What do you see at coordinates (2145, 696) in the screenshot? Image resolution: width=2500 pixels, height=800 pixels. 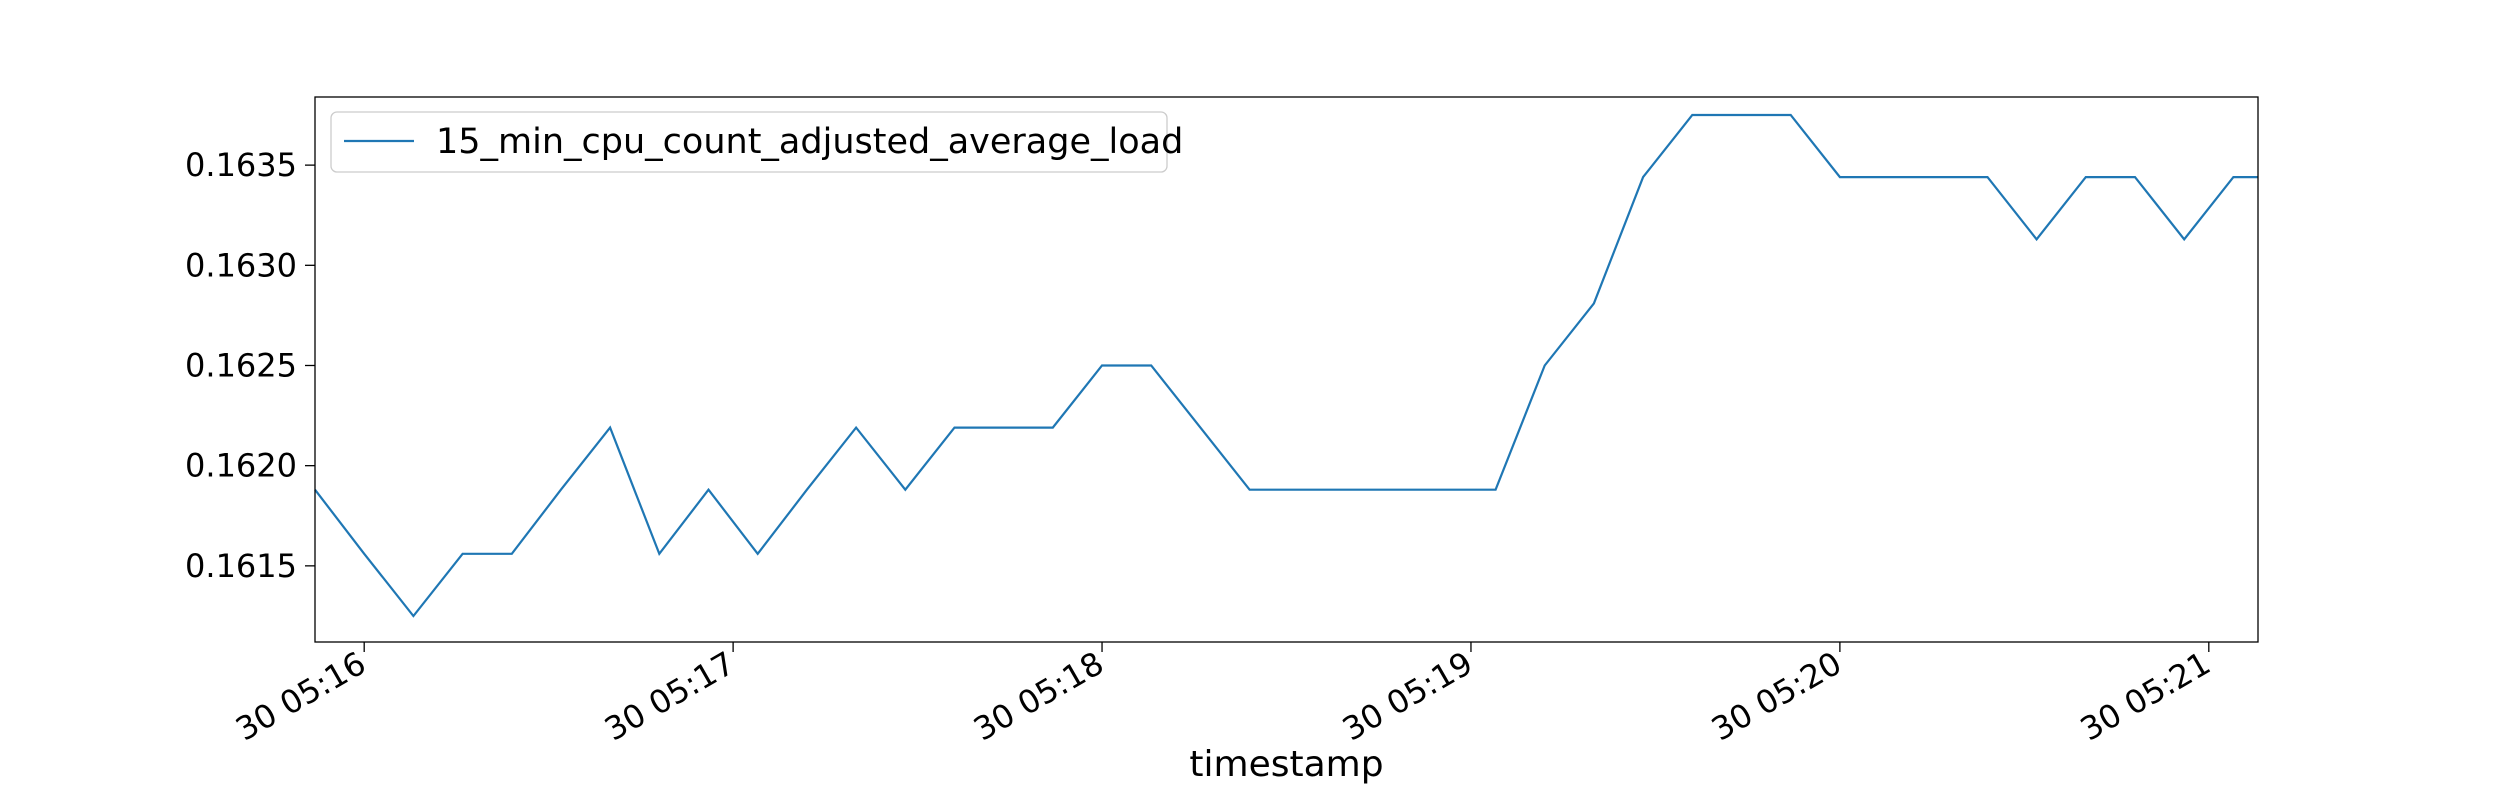 I see `x-tick-label: 30 05:21` at bounding box center [2145, 696].